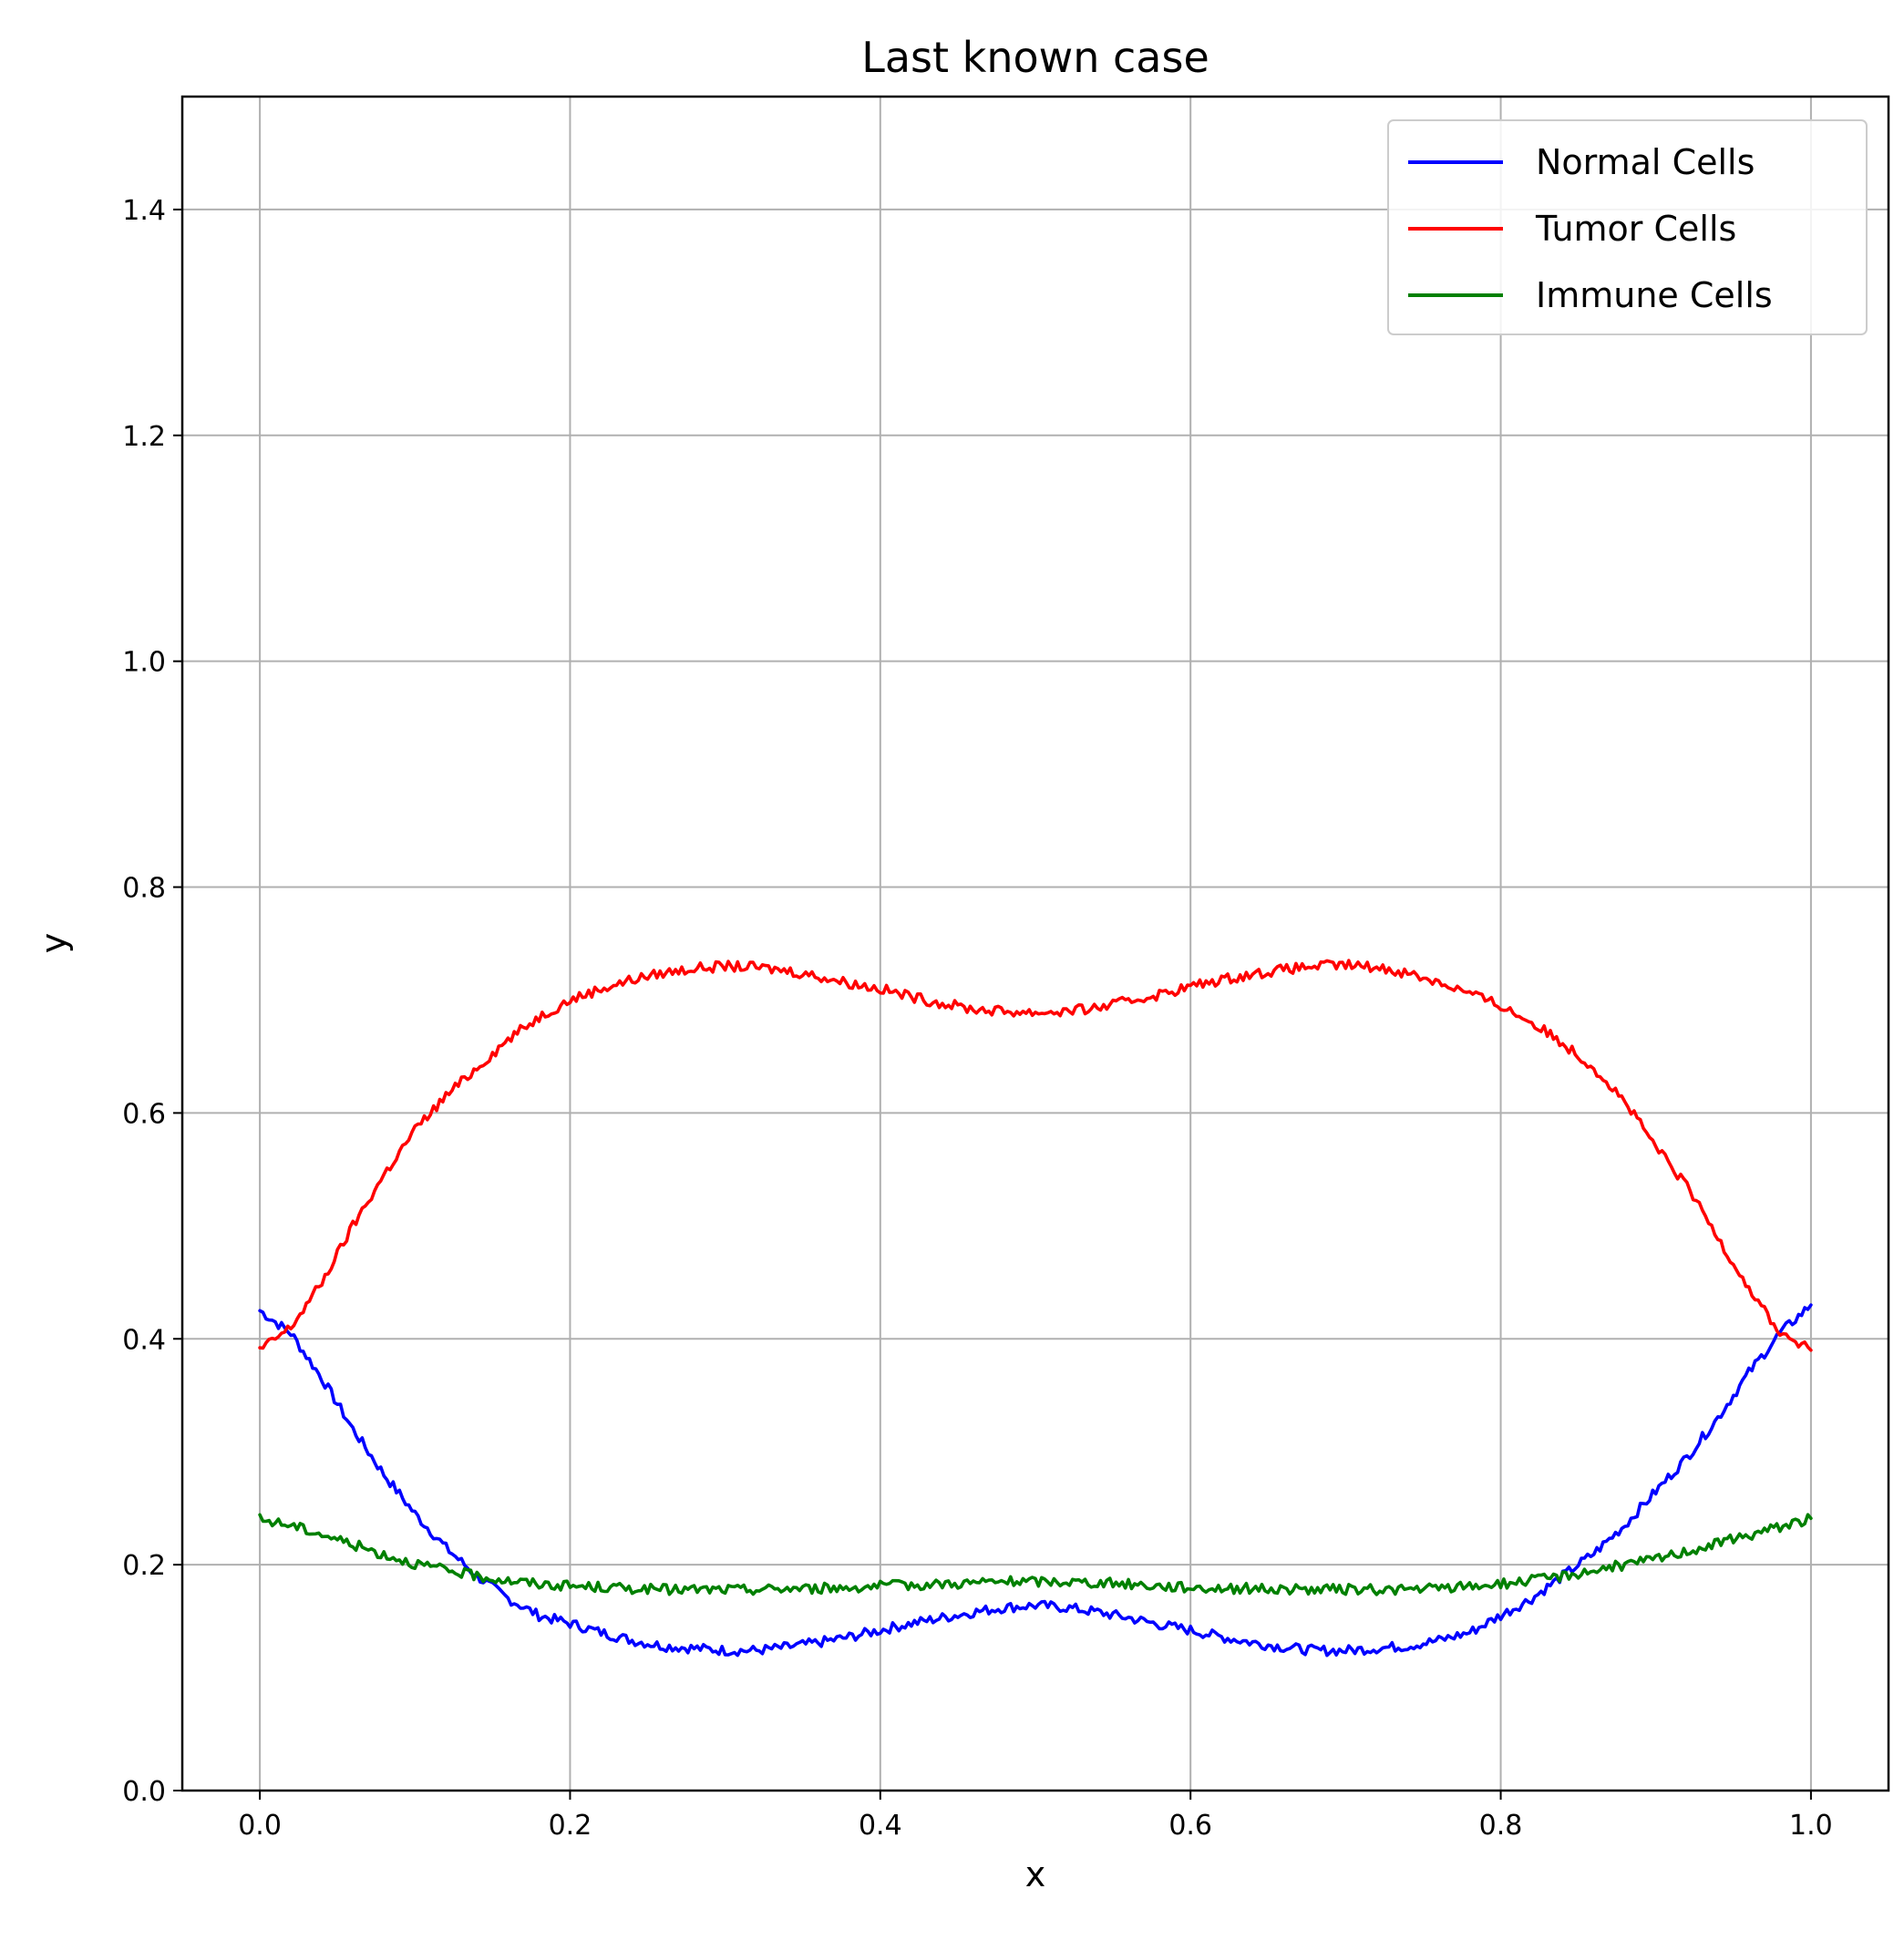 This screenshot has width=1904, height=1940. I want to click on y-axis-label: y, so click(54, 944).